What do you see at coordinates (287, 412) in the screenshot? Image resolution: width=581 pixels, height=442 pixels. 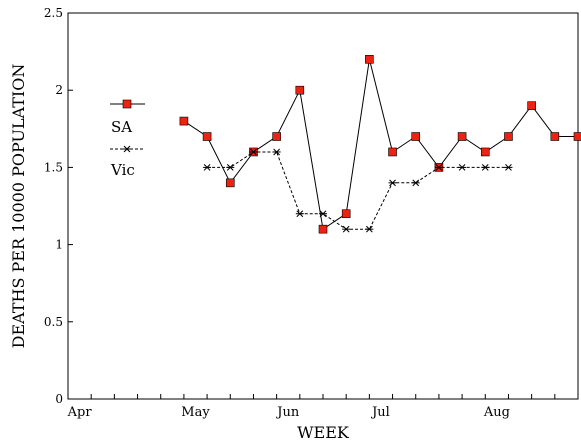 I see `x-tick-label: Jun` at bounding box center [287, 412].